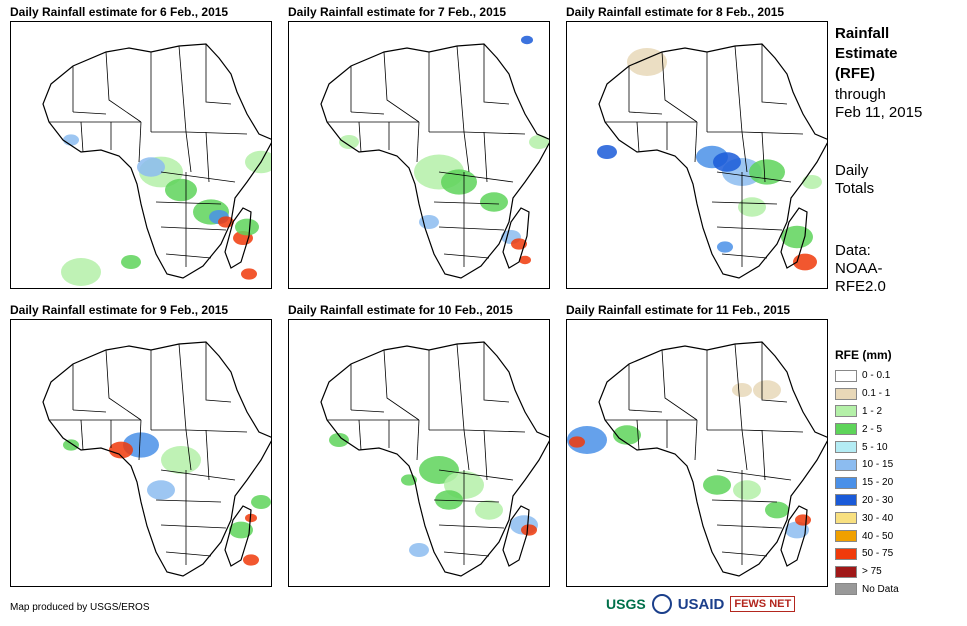 This screenshot has height=626, width=967. What do you see at coordinates (867, 376) in the screenshot?
I see `legend-item: 0 - 0.1` at bounding box center [867, 376].